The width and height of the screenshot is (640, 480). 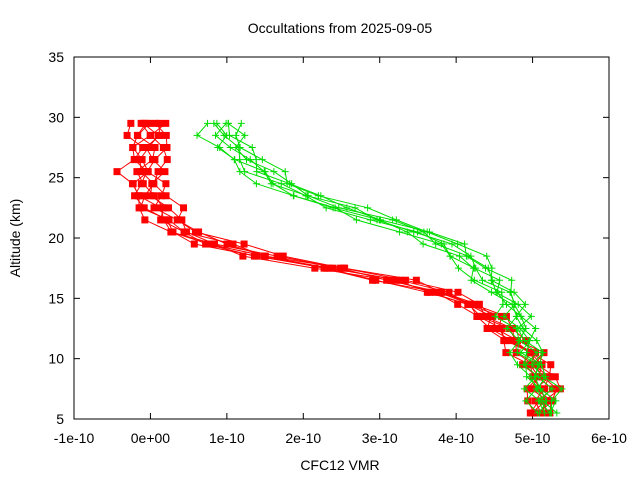 I want to click on y-tick-label: 30, so click(x=56, y=117).